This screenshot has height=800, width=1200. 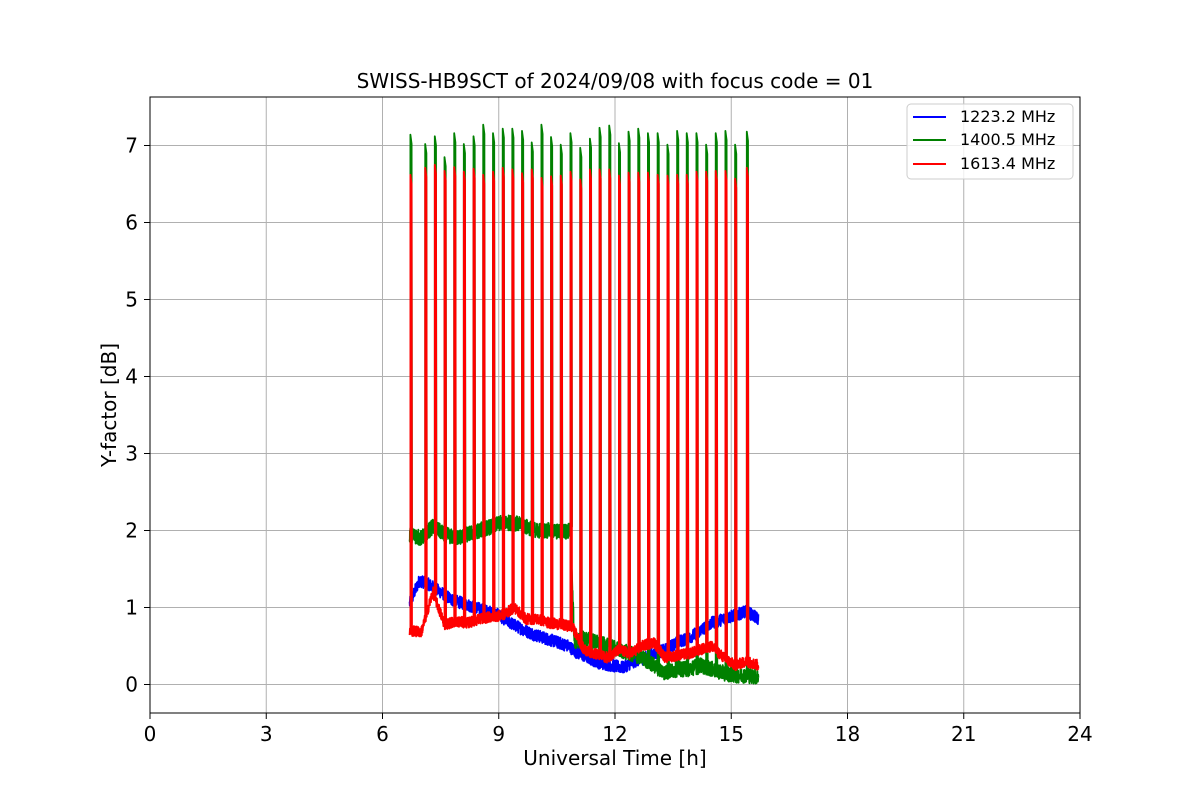 I want to click on y-tick-label: 5, so click(x=131, y=300).